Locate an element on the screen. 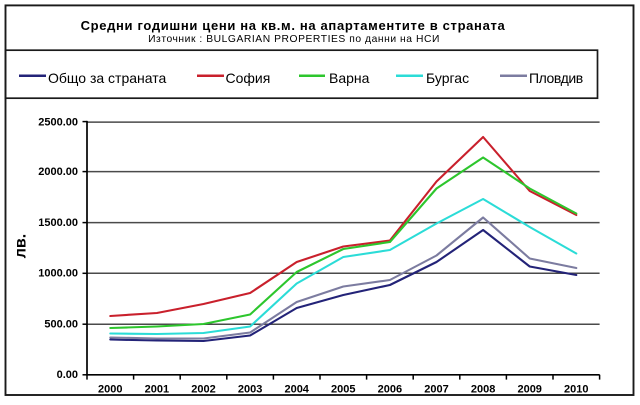 The image size is (640, 405). svg-text: 2500.00 is located at coordinates (58, 123).